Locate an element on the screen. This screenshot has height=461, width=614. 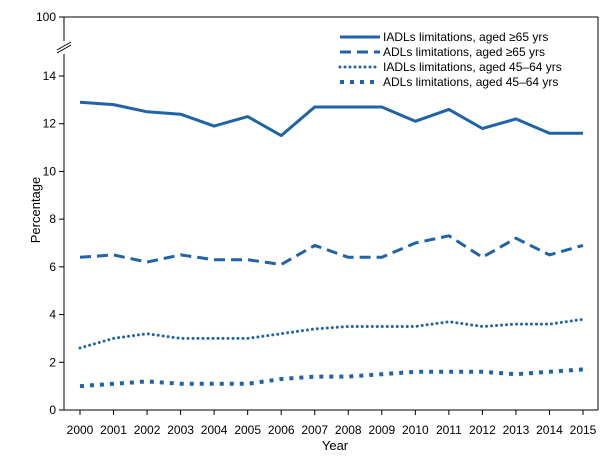
x-axis-title: Year is located at coordinates (335, 445).